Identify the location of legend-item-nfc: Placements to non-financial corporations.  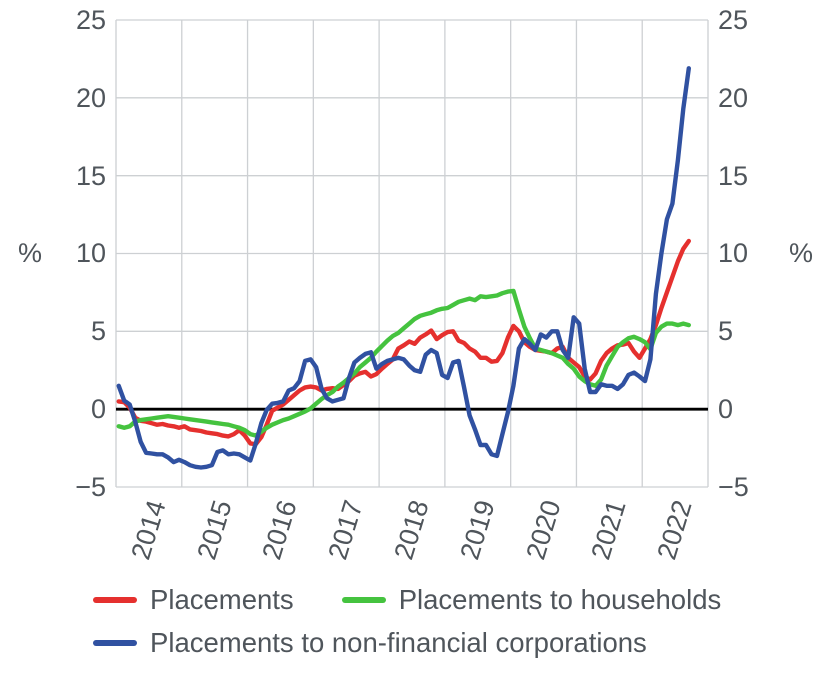
(370, 643).